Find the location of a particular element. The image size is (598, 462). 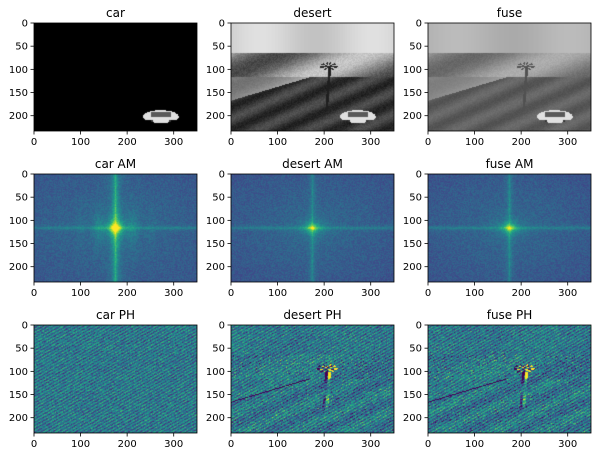

panel-title: fuse AM is located at coordinates (510, 164).